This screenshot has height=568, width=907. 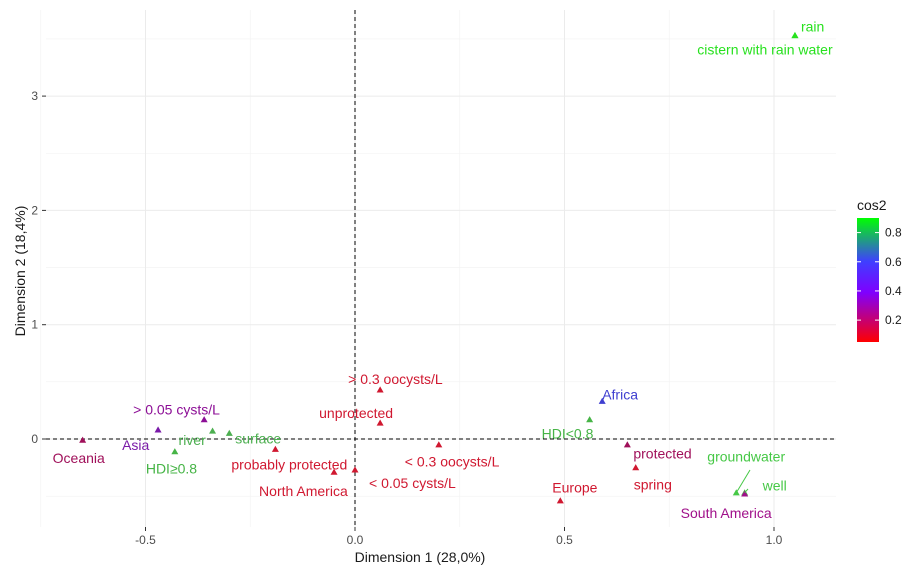 I want to click on x-tick-label: -0.5, so click(x=145, y=540).